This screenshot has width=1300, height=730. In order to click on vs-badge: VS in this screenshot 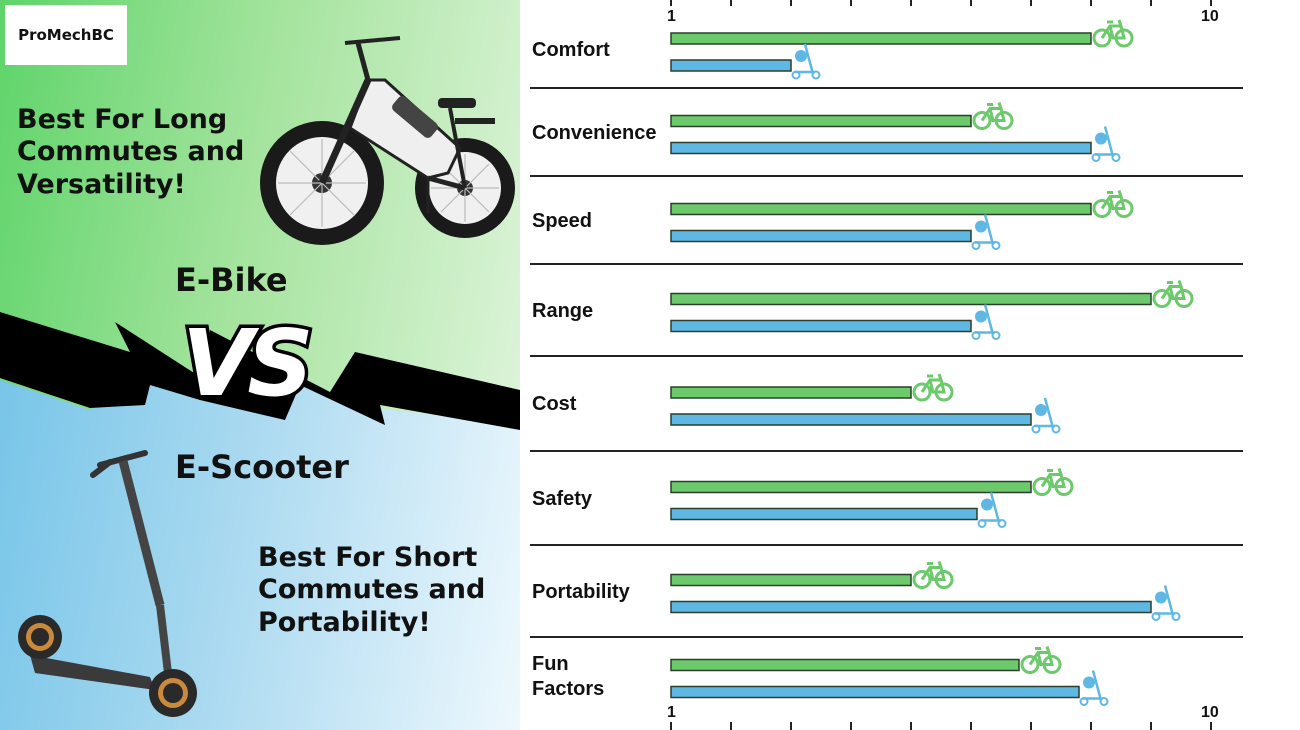, I will do `click(247, 363)`.